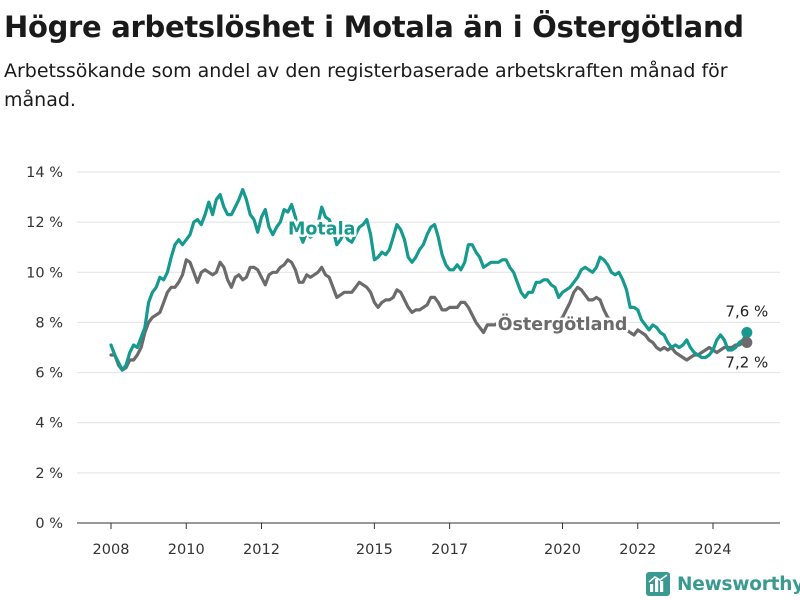 The height and width of the screenshot is (600, 800). I want to click on end-label-motala: 7,6 %, so click(746, 311).